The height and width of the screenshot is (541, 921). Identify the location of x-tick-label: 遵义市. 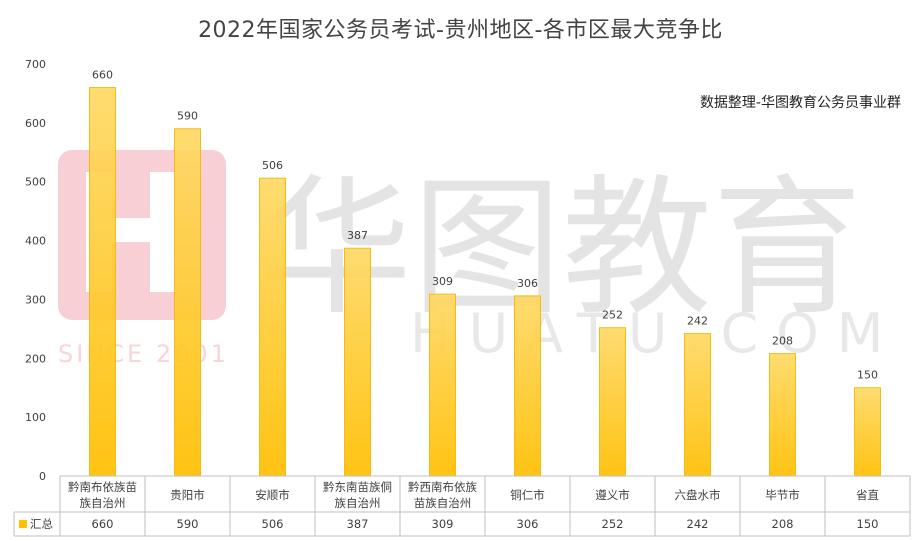
(612, 495).